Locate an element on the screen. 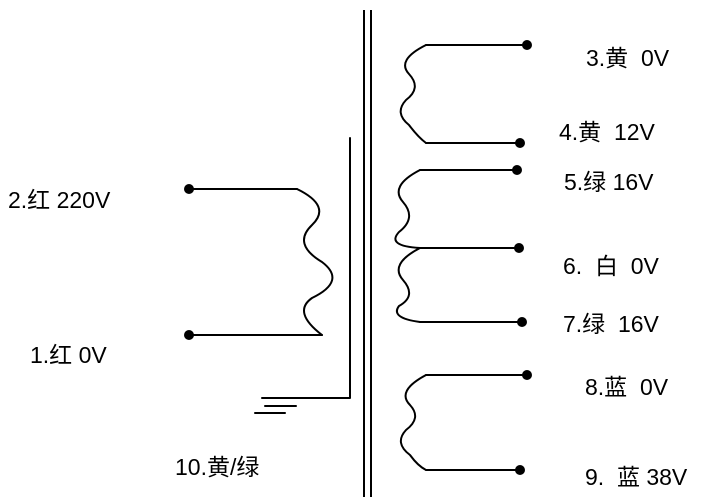  label-pin4: 4.黄 12V is located at coordinates (607, 132).